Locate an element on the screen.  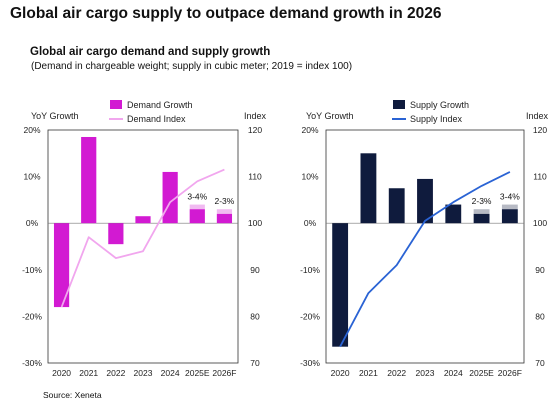
legend-label-bar: Supply Growth is located at coordinates (439, 105).